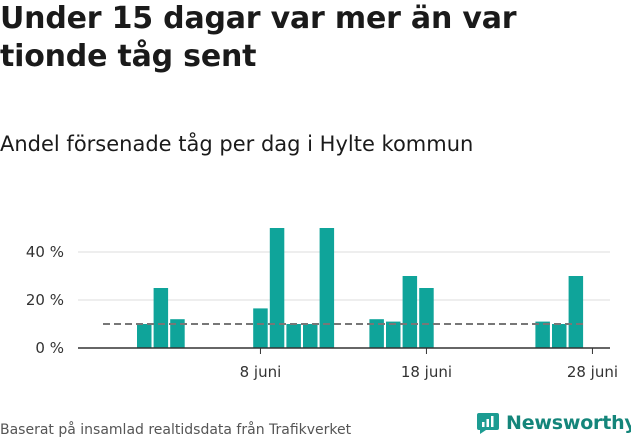  Describe the element at coordinates (568, 423) in the screenshot. I see `brand-name: Newsworthy` at that location.